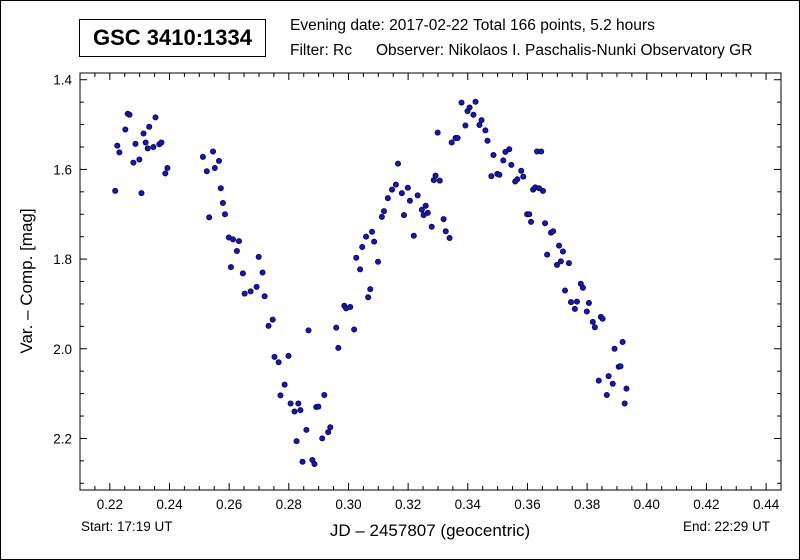 Image resolution: width=800 pixels, height=560 pixels. Describe the element at coordinates (468, 504) in the screenshot. I see `x-tick-label: 0.34` at that location.